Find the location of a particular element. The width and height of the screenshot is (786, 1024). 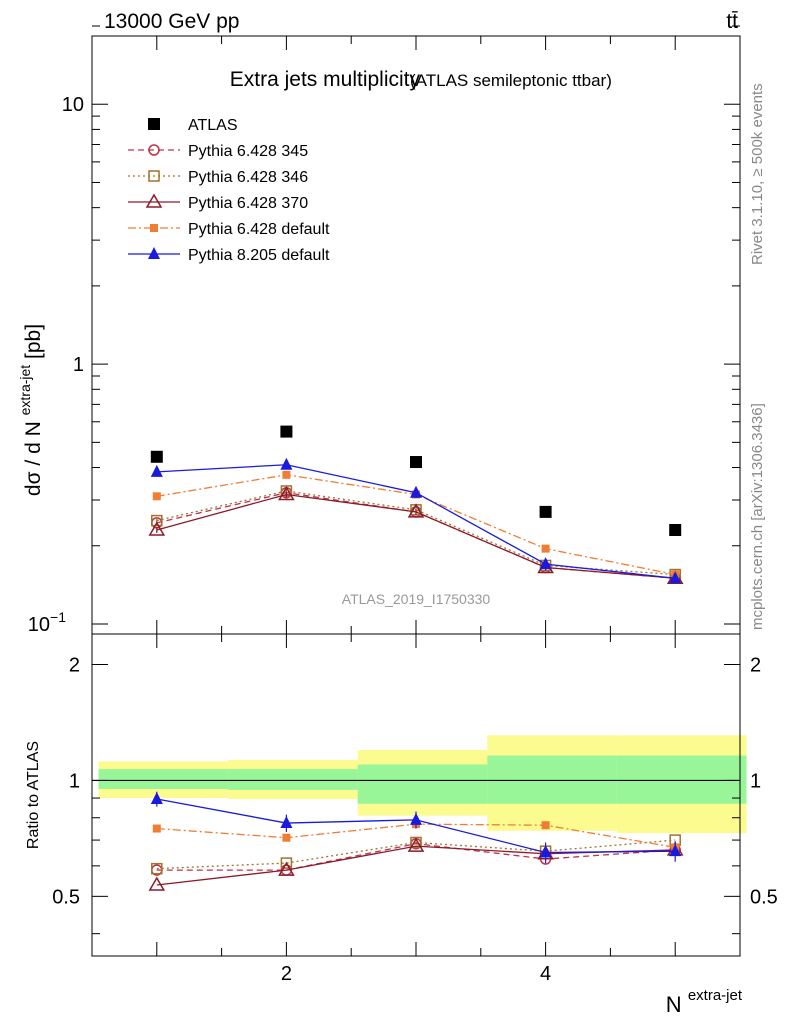

ratio-y-tick-label: 2 is located at coordinates (74, 665).